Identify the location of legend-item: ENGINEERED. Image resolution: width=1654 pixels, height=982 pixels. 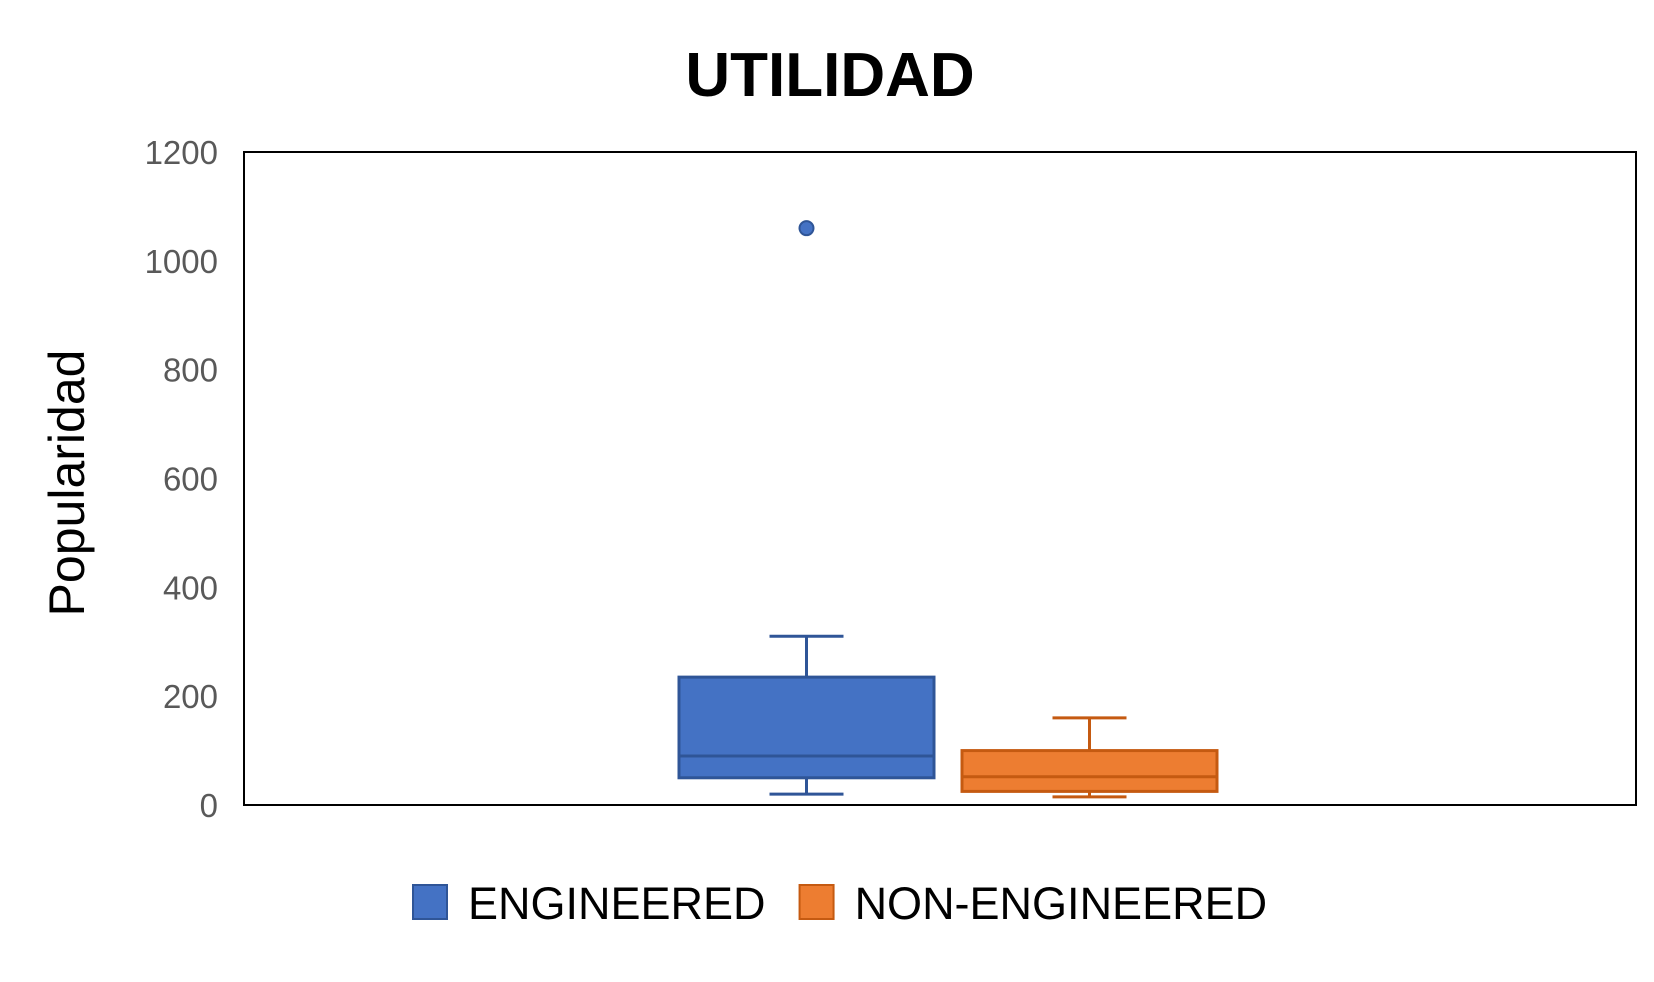
(589, 903).